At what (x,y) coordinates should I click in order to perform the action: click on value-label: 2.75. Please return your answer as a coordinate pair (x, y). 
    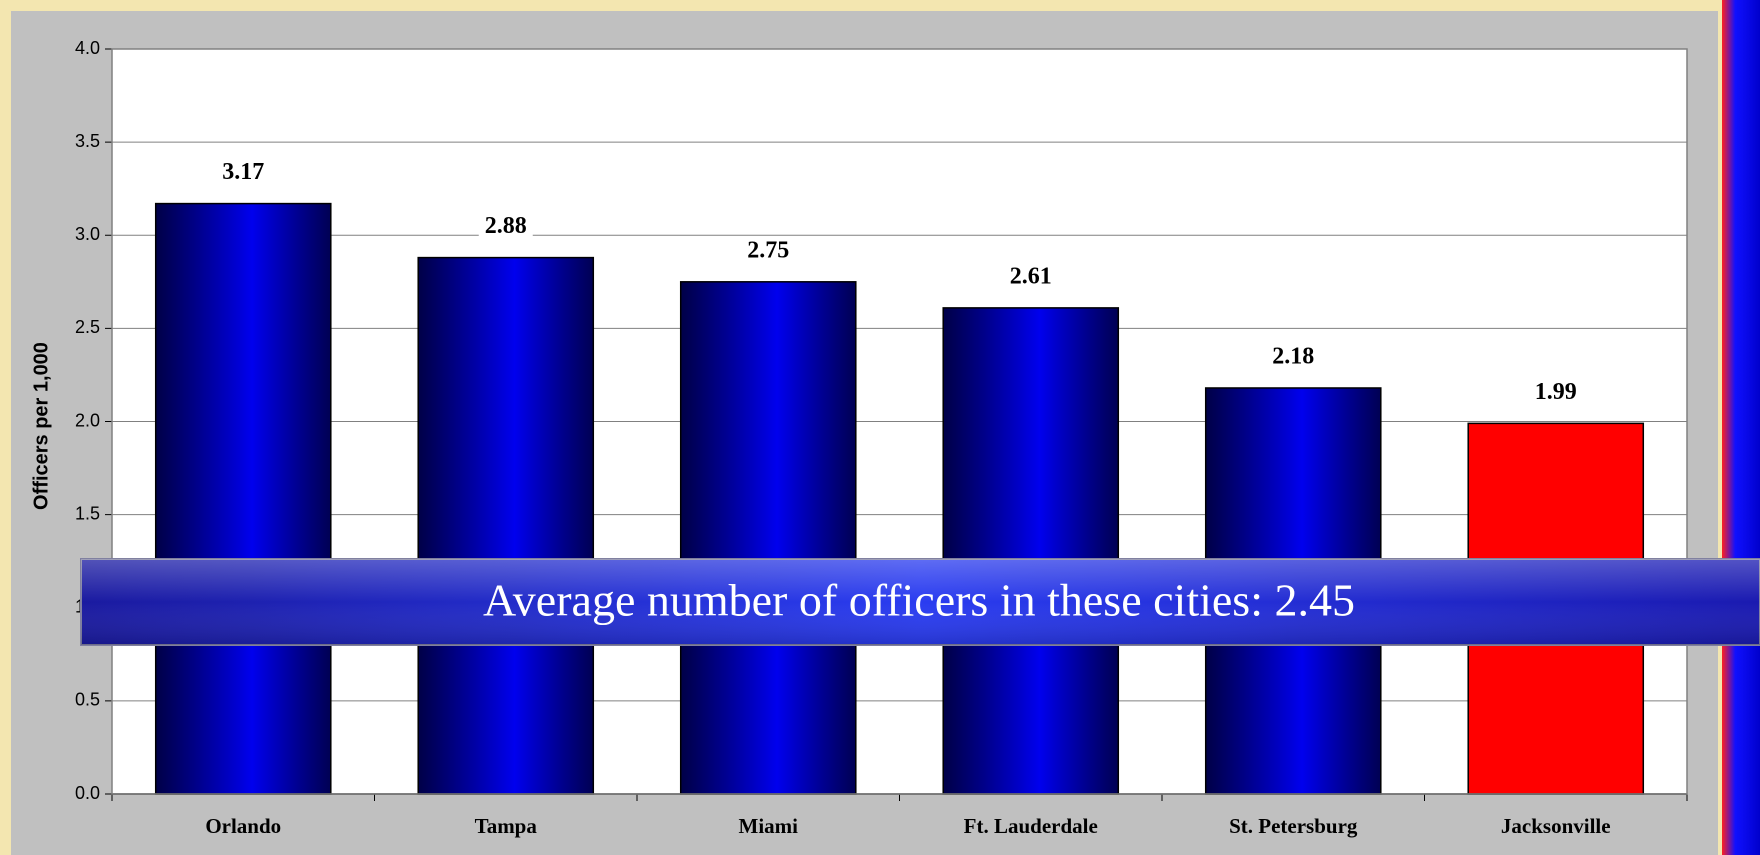
    Looking at the image, I should click on (768, 250).